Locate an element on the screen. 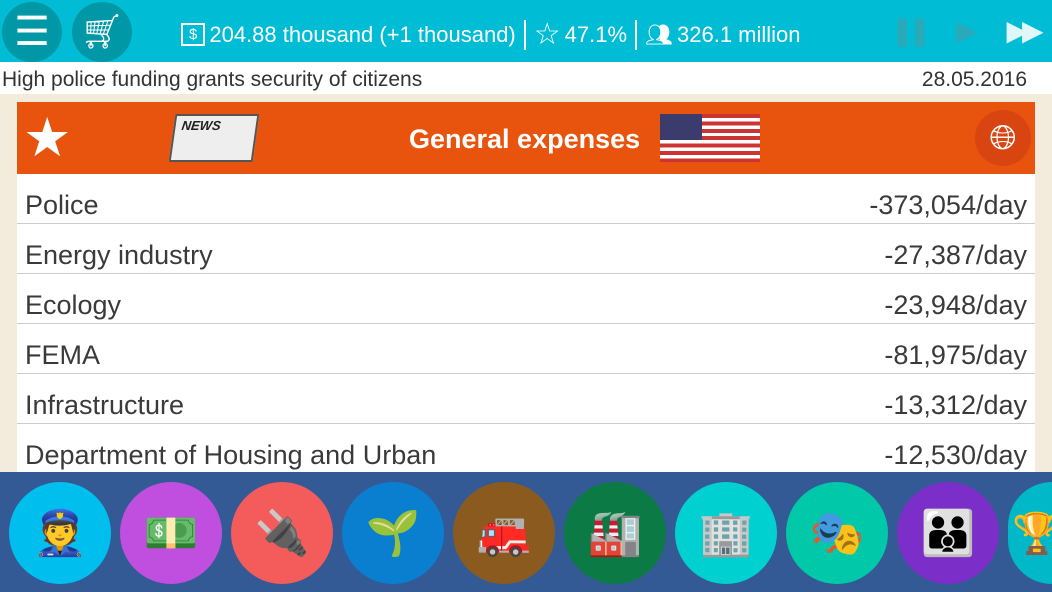  expense-row: Energy industry -27,387/day is located at coordinates (526, 249).